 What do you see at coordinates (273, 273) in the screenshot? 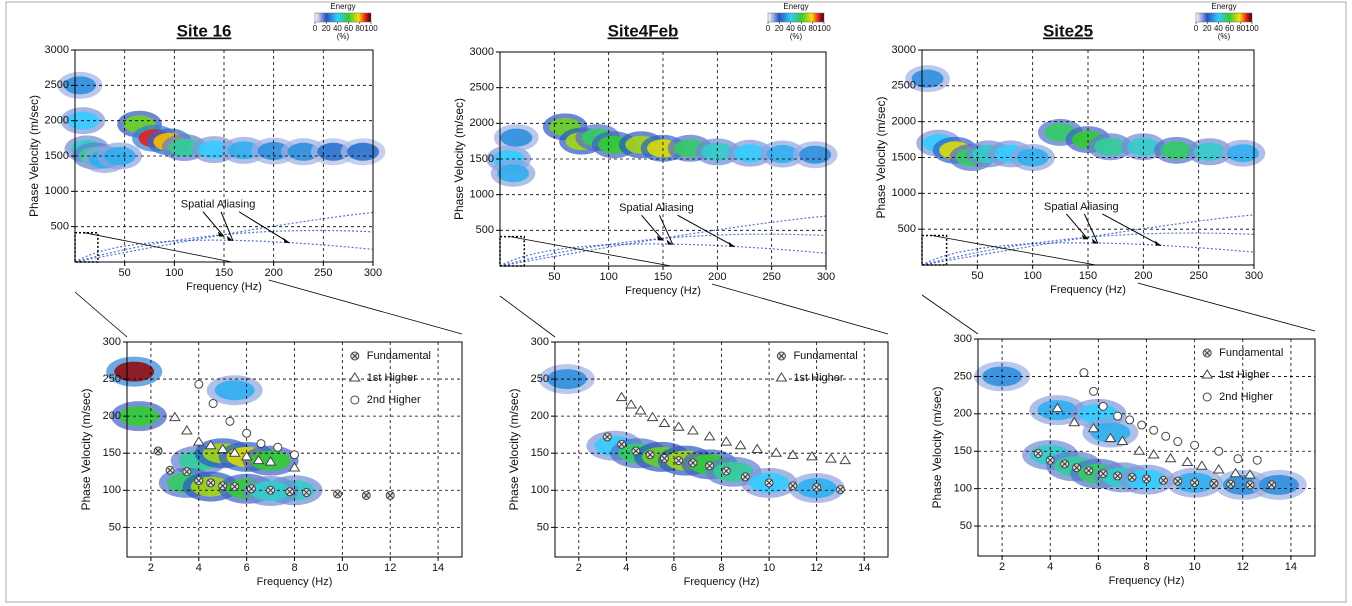
I see `x-tick-label: 200` at bounding box center [273, 273].